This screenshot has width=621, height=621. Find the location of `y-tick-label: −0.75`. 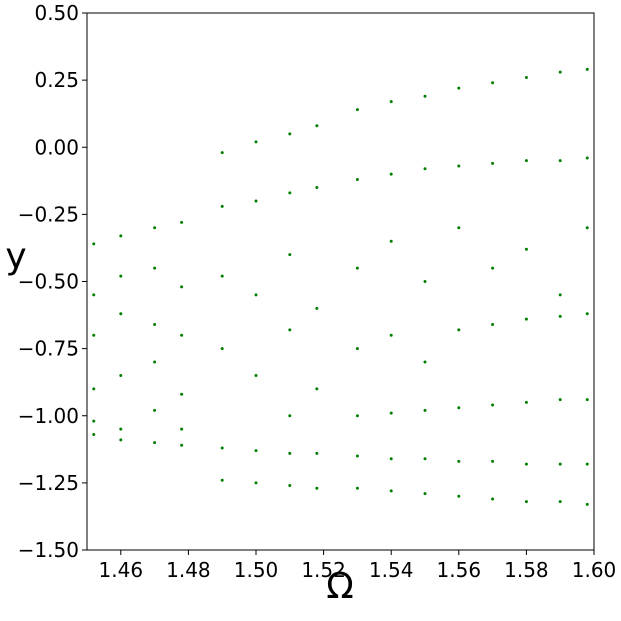

y-tick-label: −0.75 is located at coordinates (48, 349).